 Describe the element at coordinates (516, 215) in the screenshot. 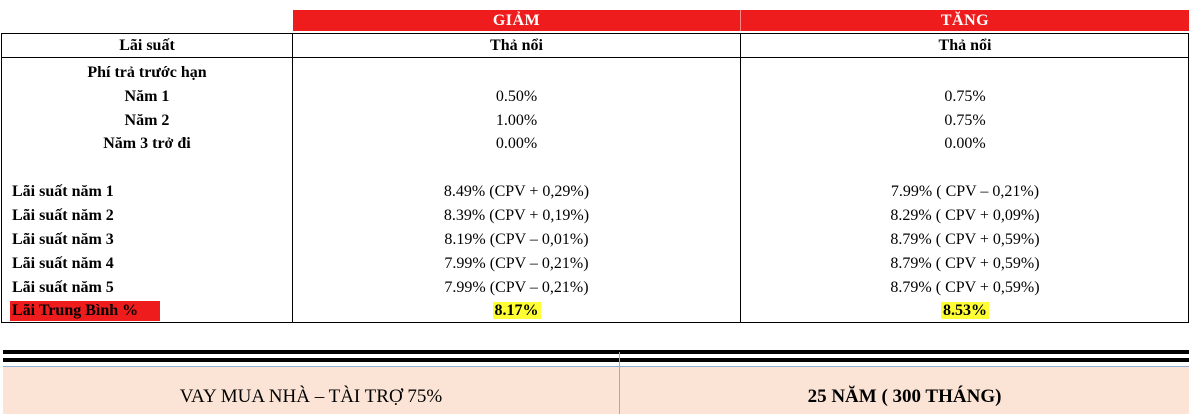

I see `rate-decrease-value: 8.39% (CPV + 0,19%)` at that location.